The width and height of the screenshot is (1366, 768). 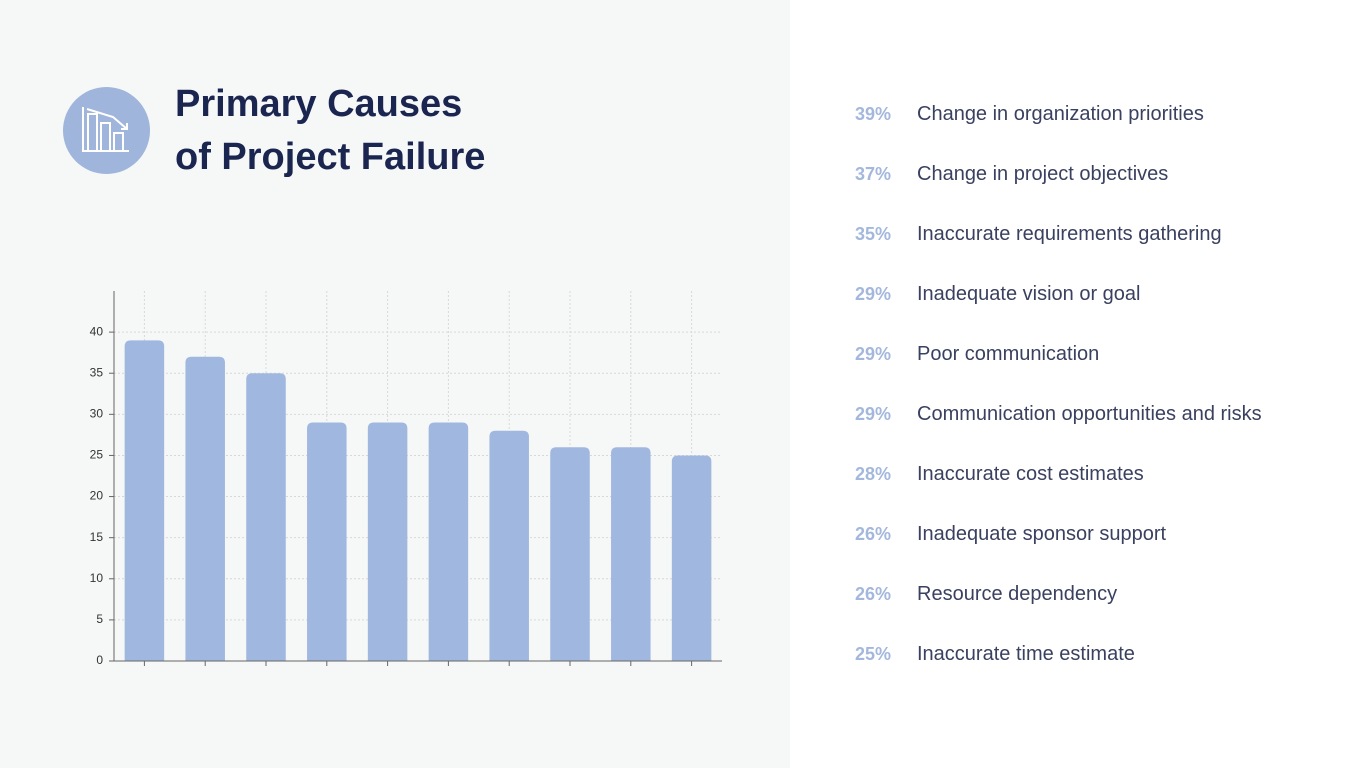 I want to click on y-tick-label: 40, so click(x=97, y=331).